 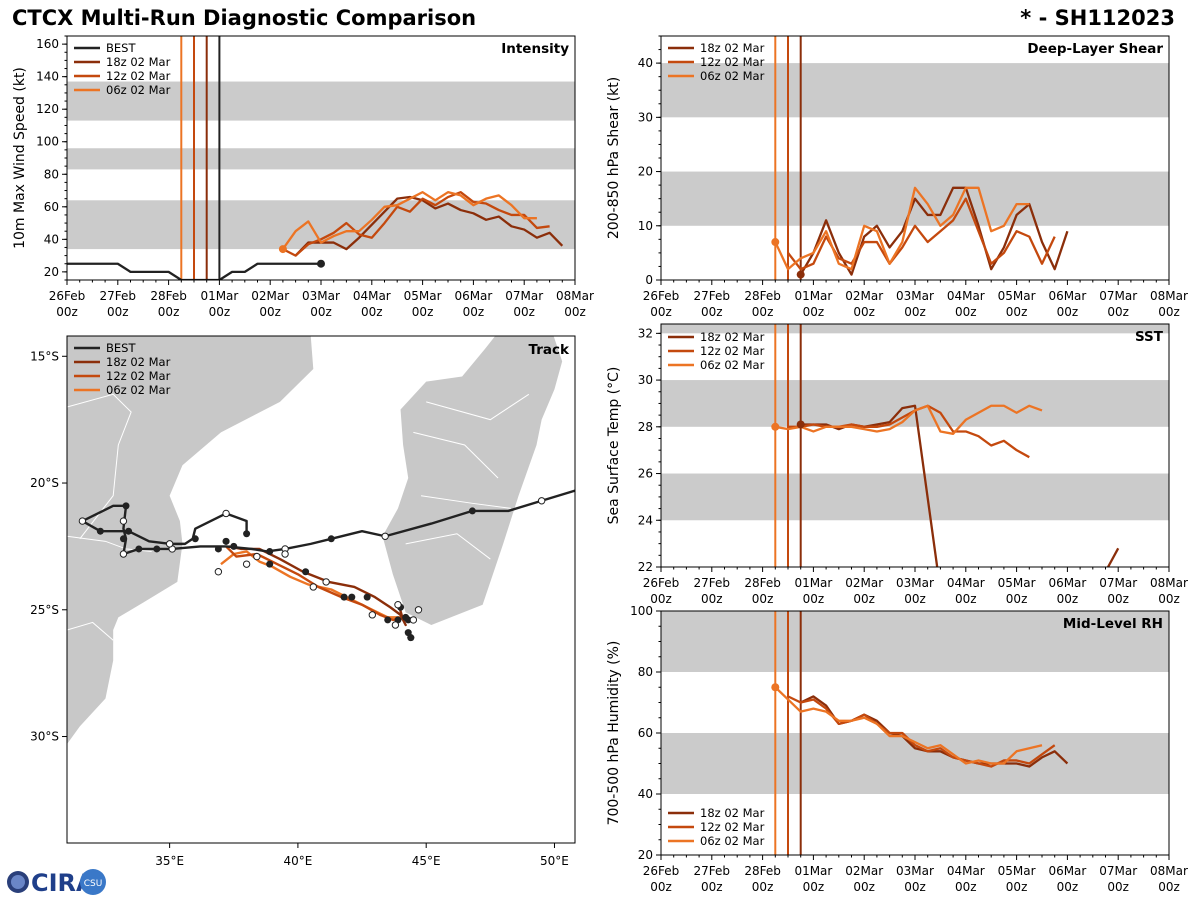 What do you see at coordinates (915, 445) in the screenshot?
I see `plot-area` at bounding box center [915, 445].